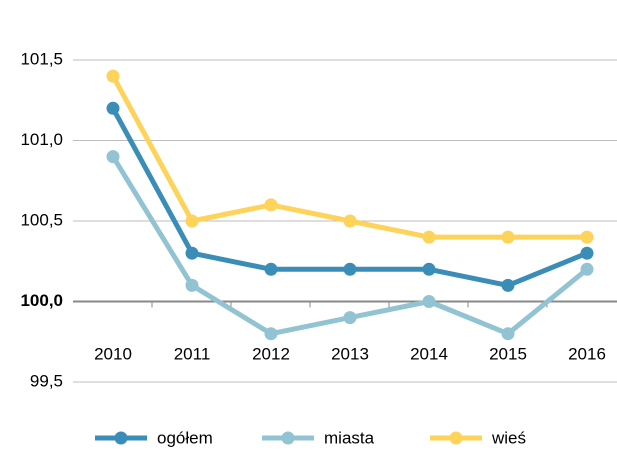 This screenshot has width=617, height=450. I want to click on y-tick-label: 99,5, so click(46, 380).